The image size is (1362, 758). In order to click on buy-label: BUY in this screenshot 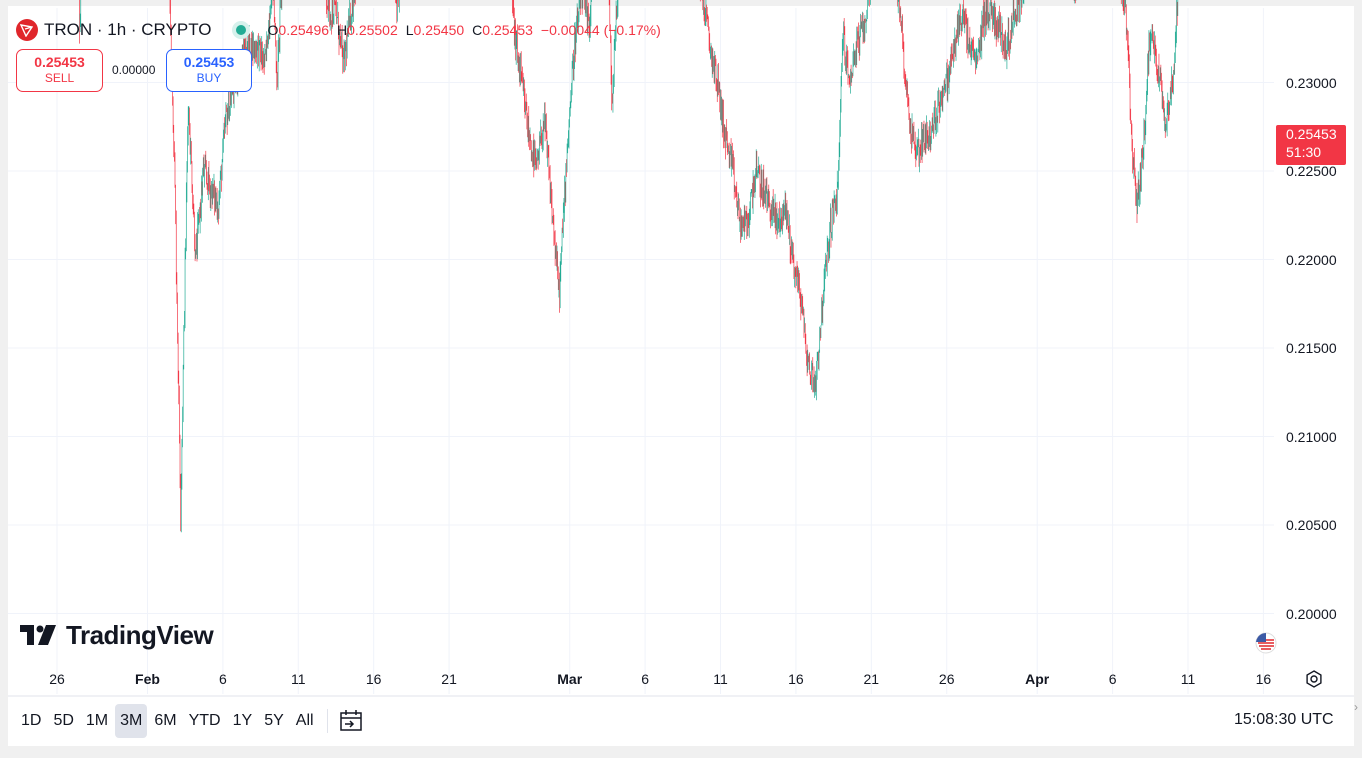, I will do `click(209, 78)`.